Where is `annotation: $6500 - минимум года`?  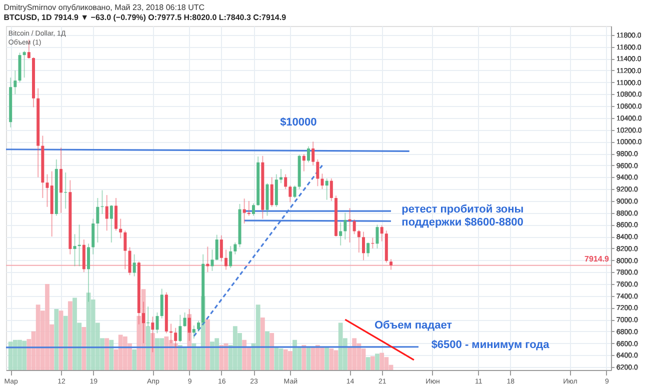 annotation: $6500 - минимум года is located at coordinates (490, 344).